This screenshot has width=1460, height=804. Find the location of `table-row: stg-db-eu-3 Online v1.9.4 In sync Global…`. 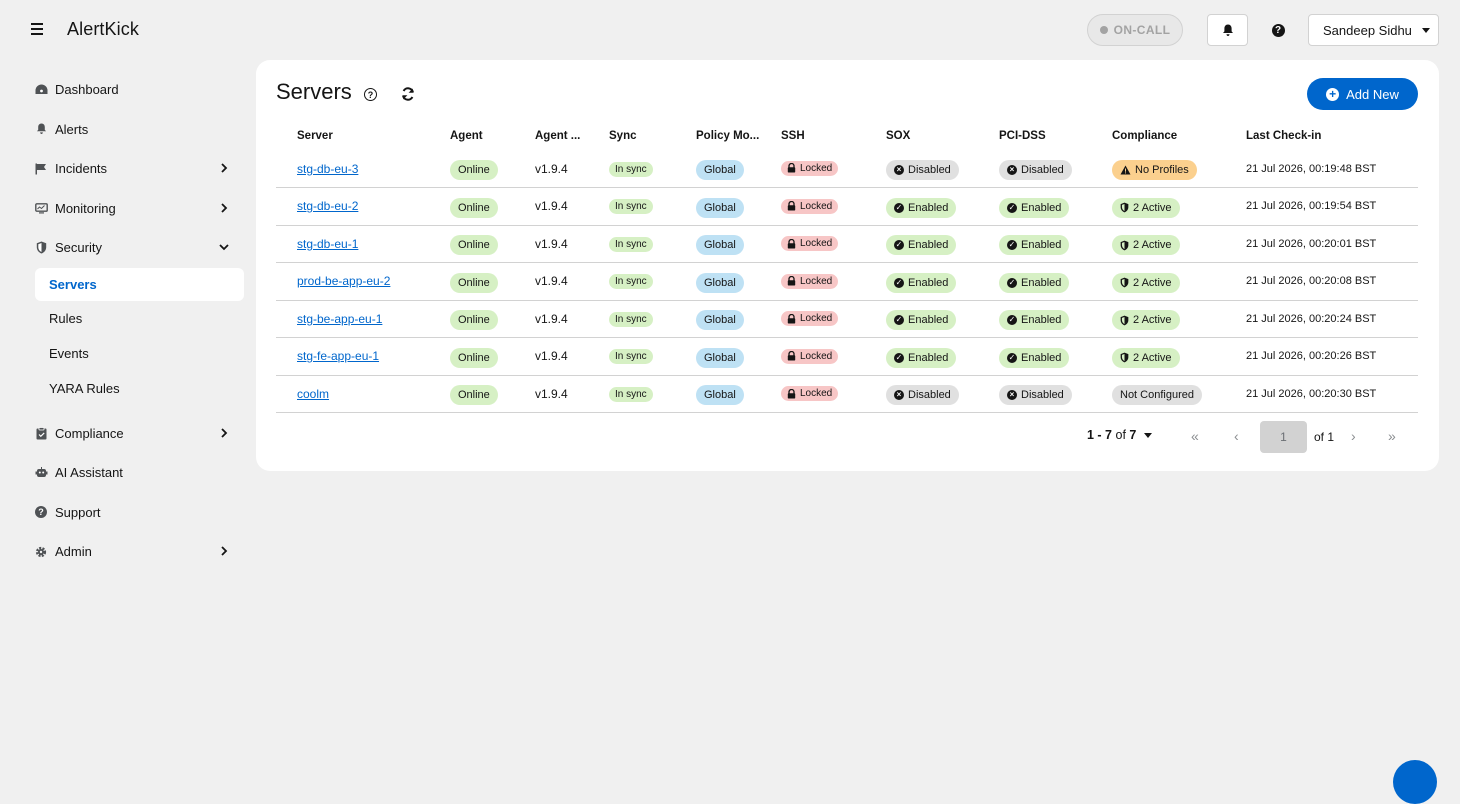

table-row: stg-db-eu-3 Online v1.9.4 In sync Global… is located at coordinates (847, 169).